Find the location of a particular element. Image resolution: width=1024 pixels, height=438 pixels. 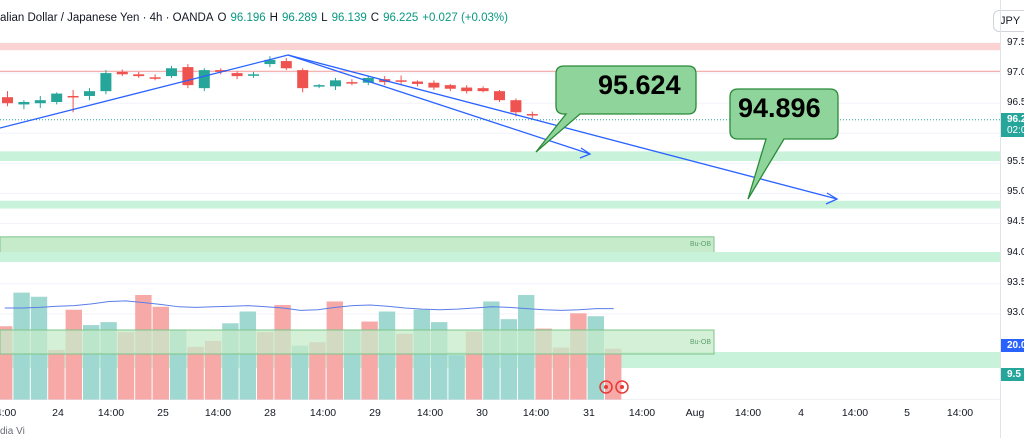

ob-zone-label-1: Bu-OB is located at coordinates (701, 244).